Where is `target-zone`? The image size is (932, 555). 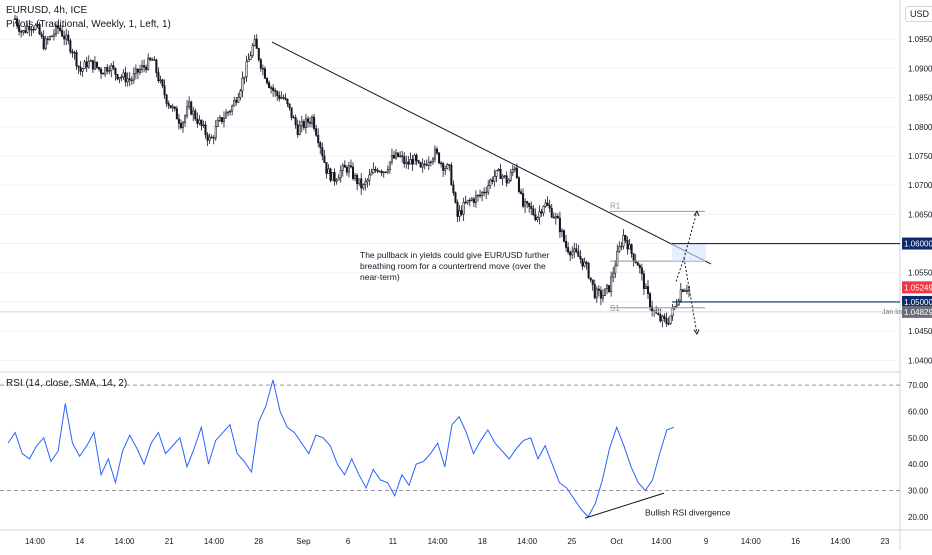 target-zone is located at coordinates (689, 252).